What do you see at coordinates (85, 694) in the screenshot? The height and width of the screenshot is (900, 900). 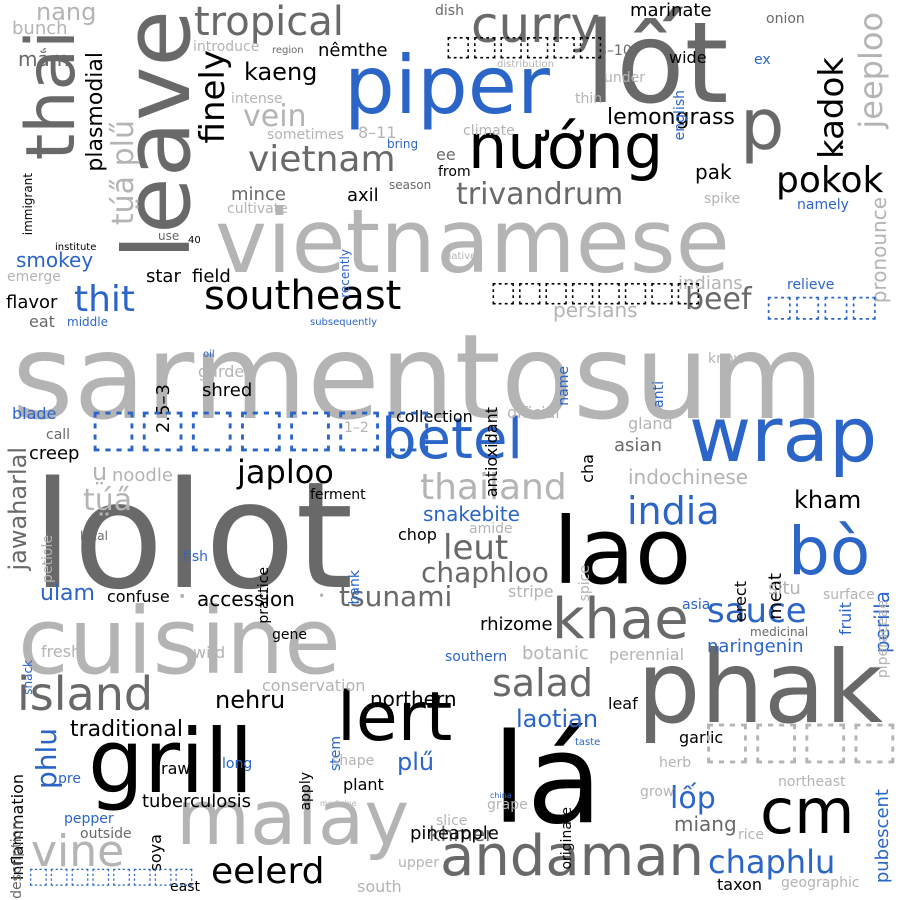 I see `cloud-word: island` at bounding box center [85, 694].